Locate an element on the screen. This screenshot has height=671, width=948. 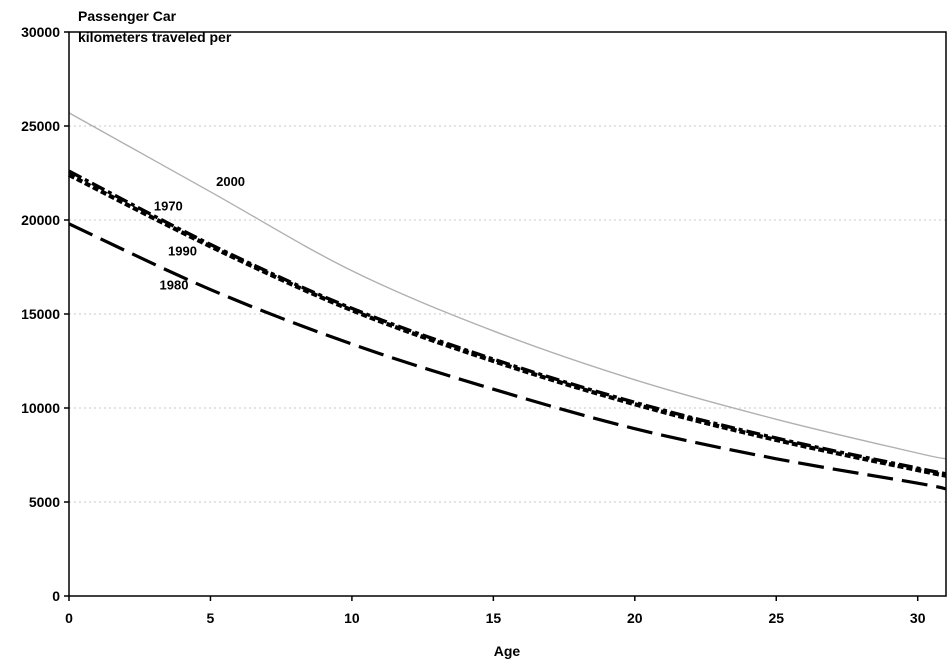
x-tick-label: 10 is located at coordinates (352, 618).